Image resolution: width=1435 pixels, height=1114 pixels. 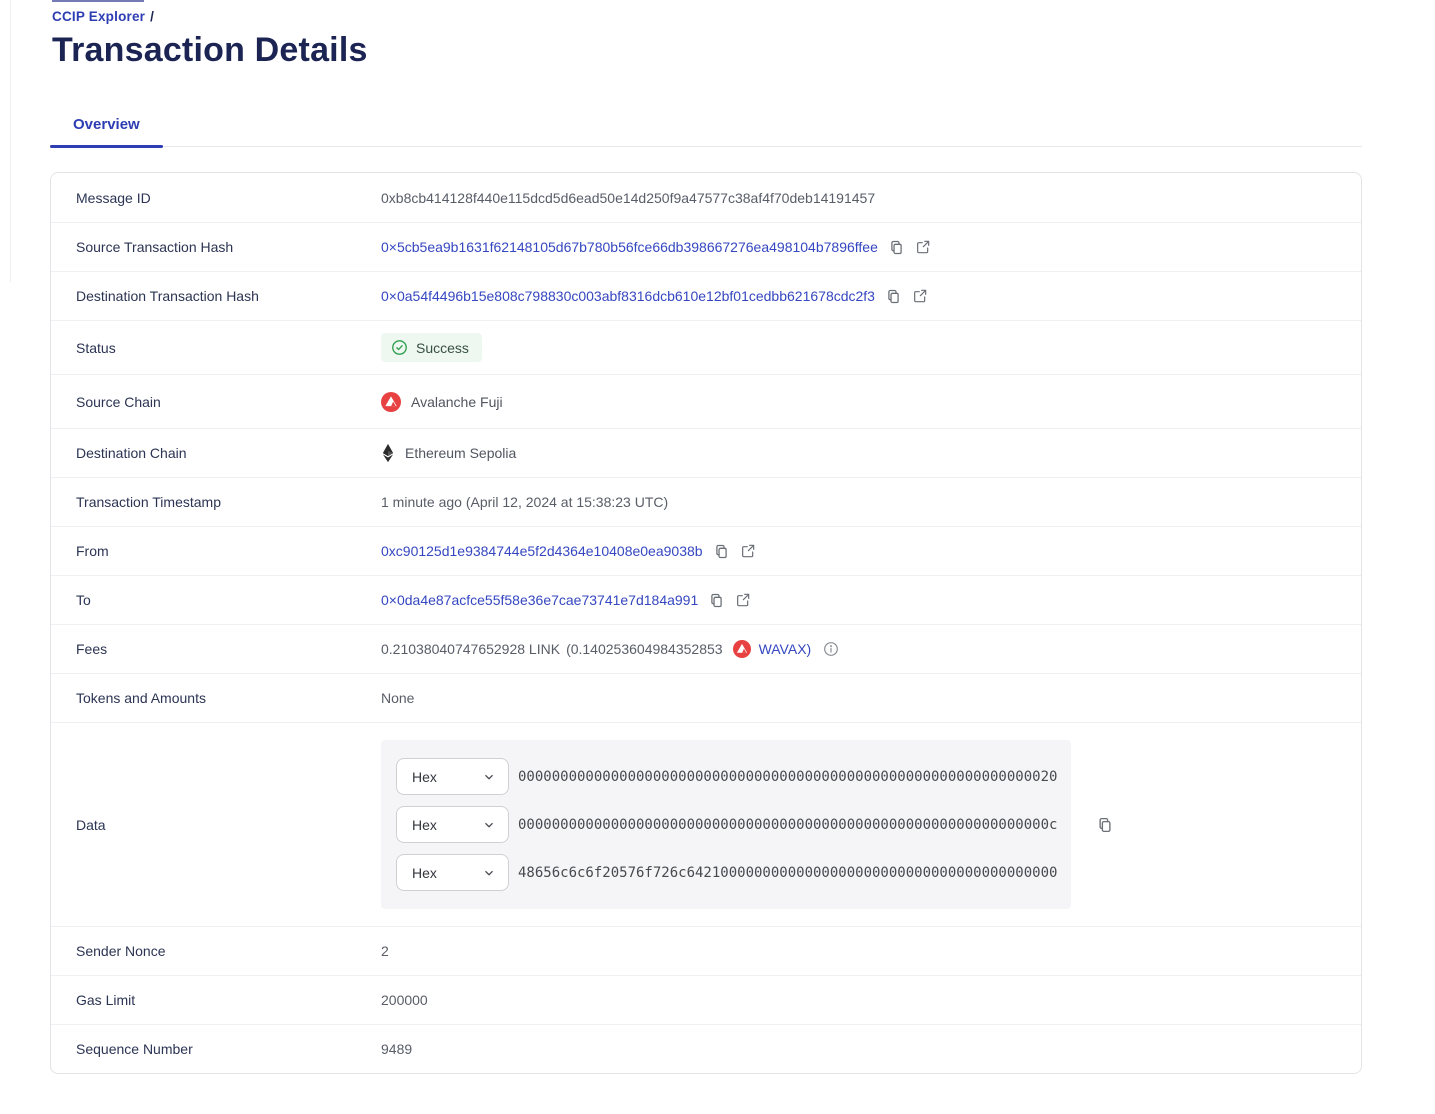 I want to click on check-circle-icon, so click(x=399, y=347).